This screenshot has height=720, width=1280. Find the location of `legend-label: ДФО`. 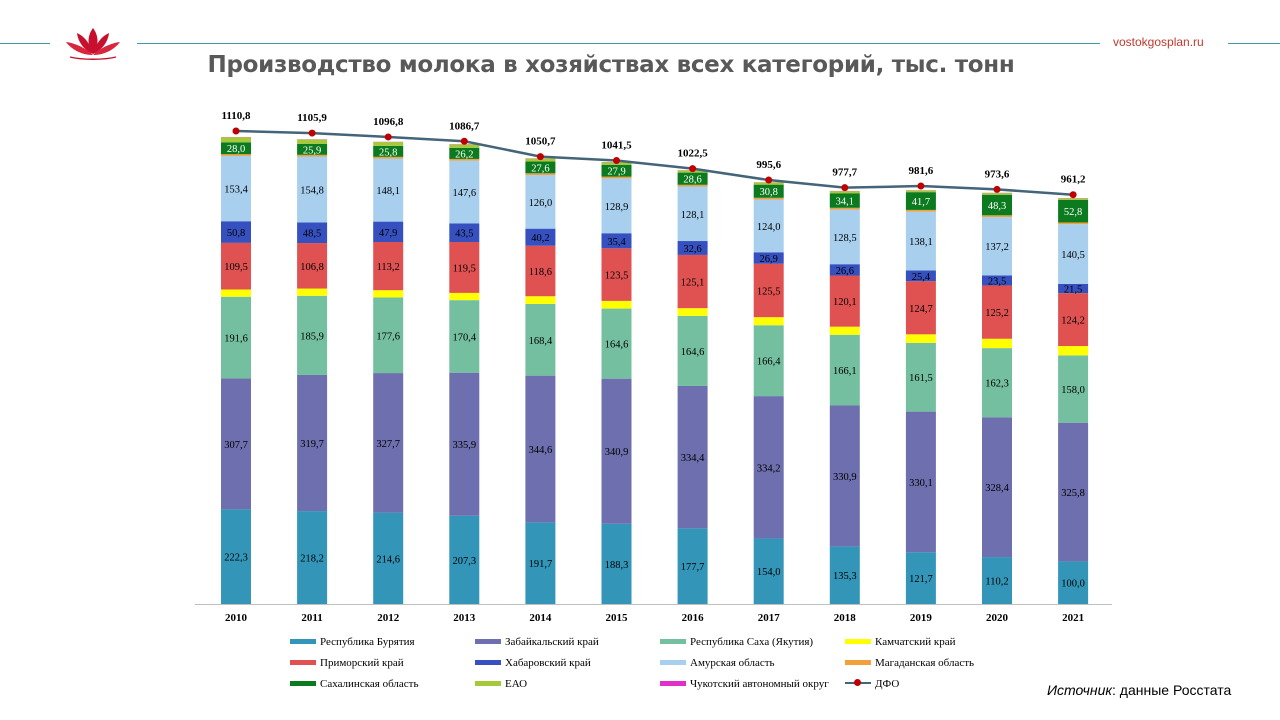

legend-label: ДФО is located at coordinates (887, 684).